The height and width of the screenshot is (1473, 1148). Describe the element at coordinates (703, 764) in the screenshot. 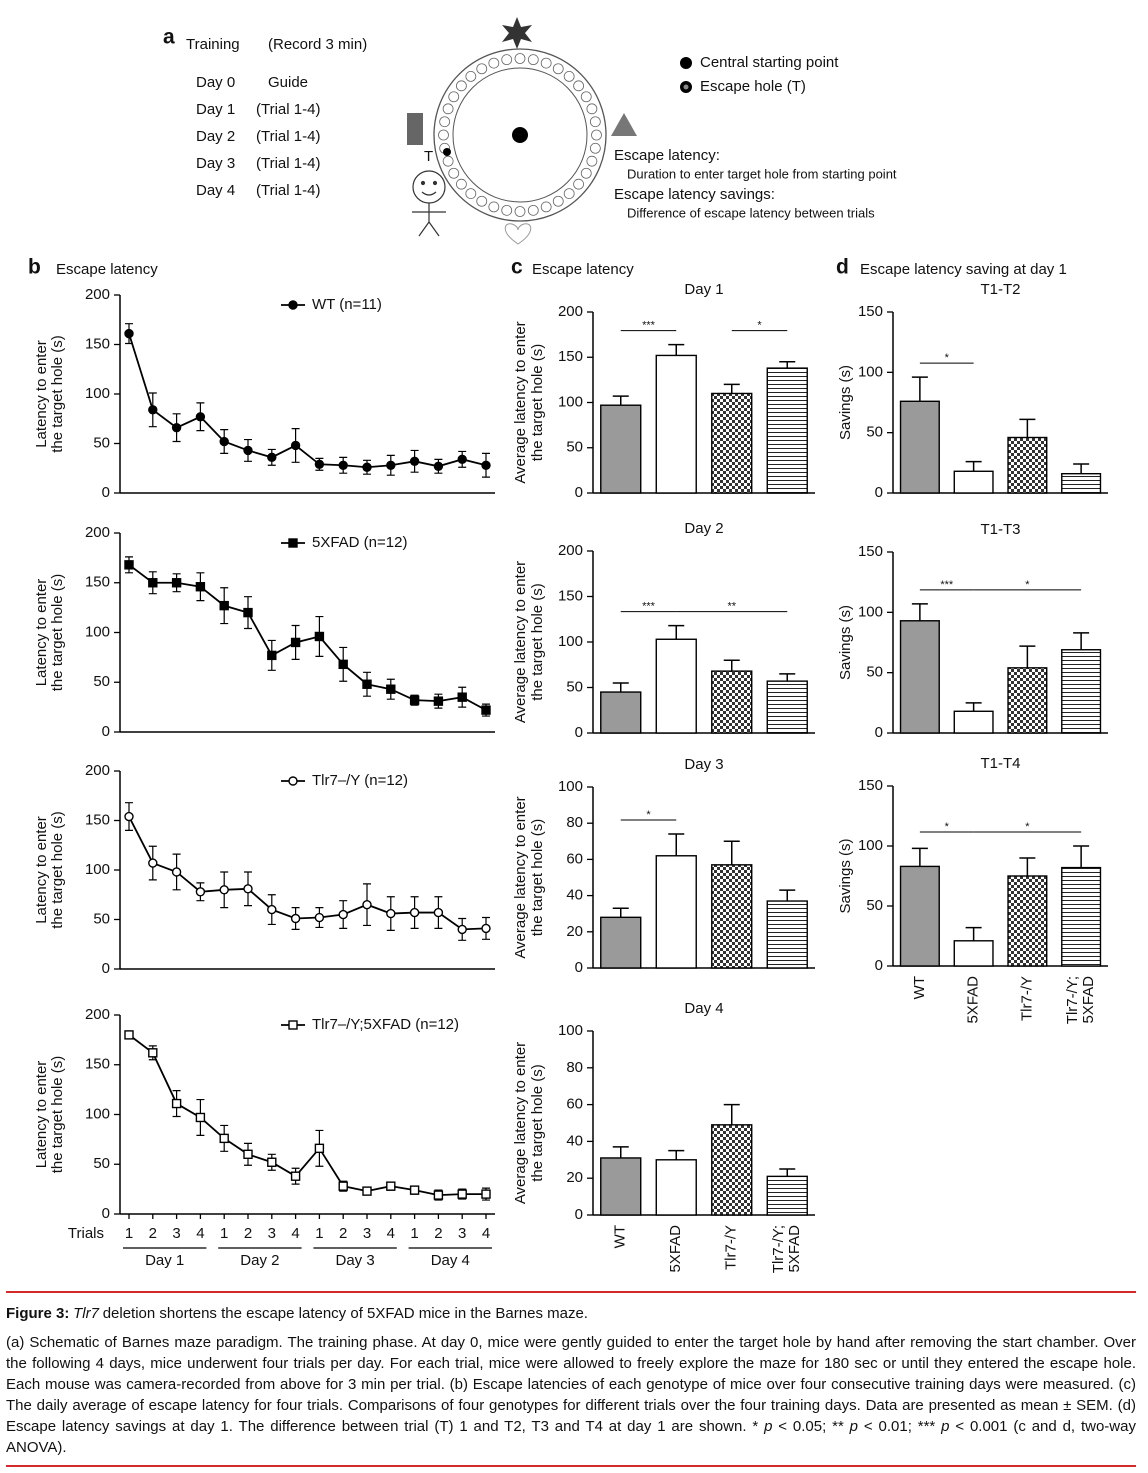

I see `chart-title: Day 3` at that location.